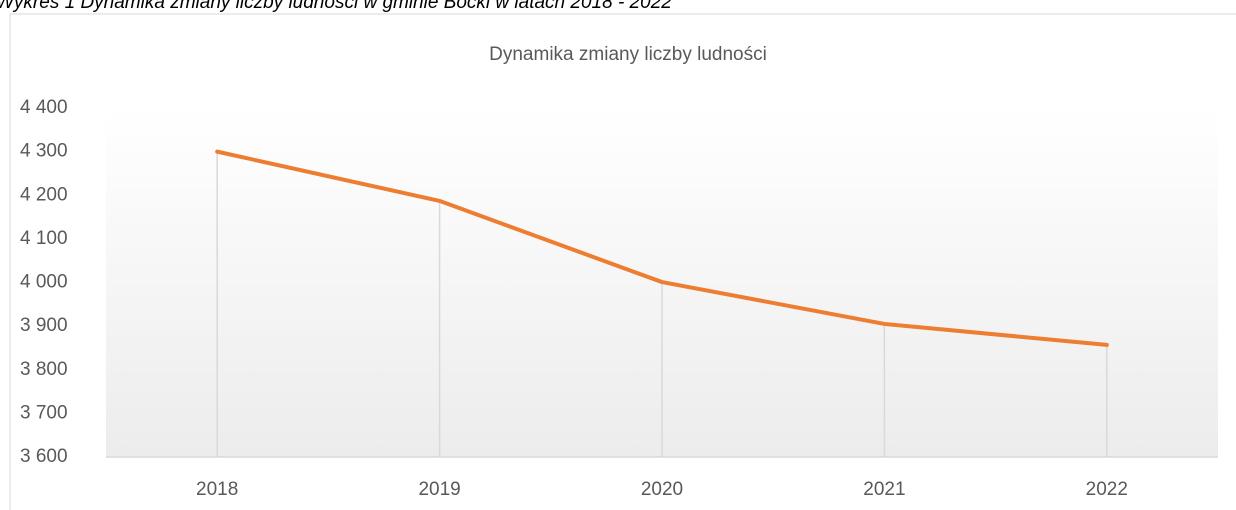  I want to click on x-tick-label: 2018, so click(217, 489).